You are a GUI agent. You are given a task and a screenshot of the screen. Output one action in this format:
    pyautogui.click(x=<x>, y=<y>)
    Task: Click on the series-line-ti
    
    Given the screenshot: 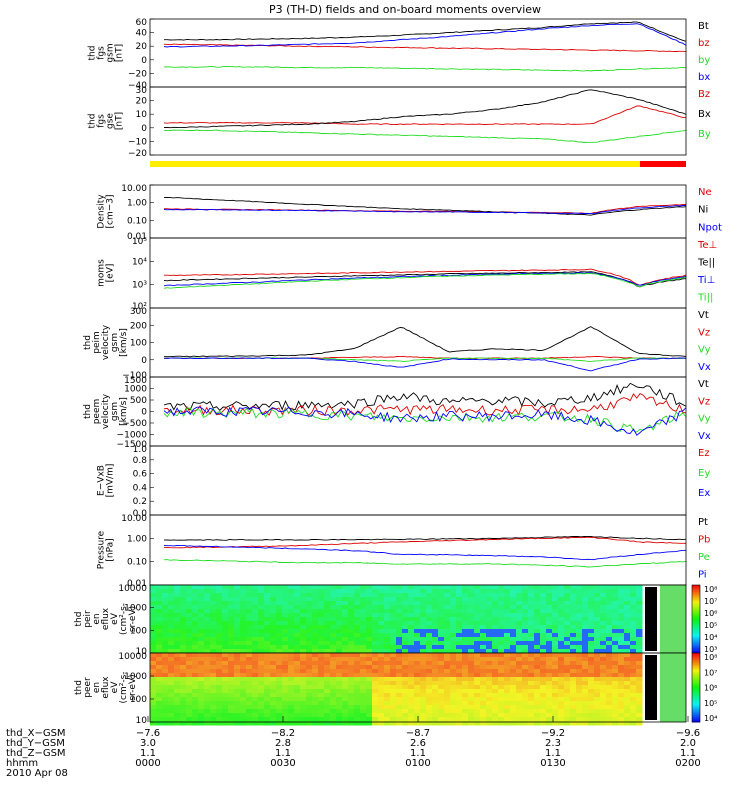 What is the action you would take?
    pyautogui.click(x=425, y=280)
    